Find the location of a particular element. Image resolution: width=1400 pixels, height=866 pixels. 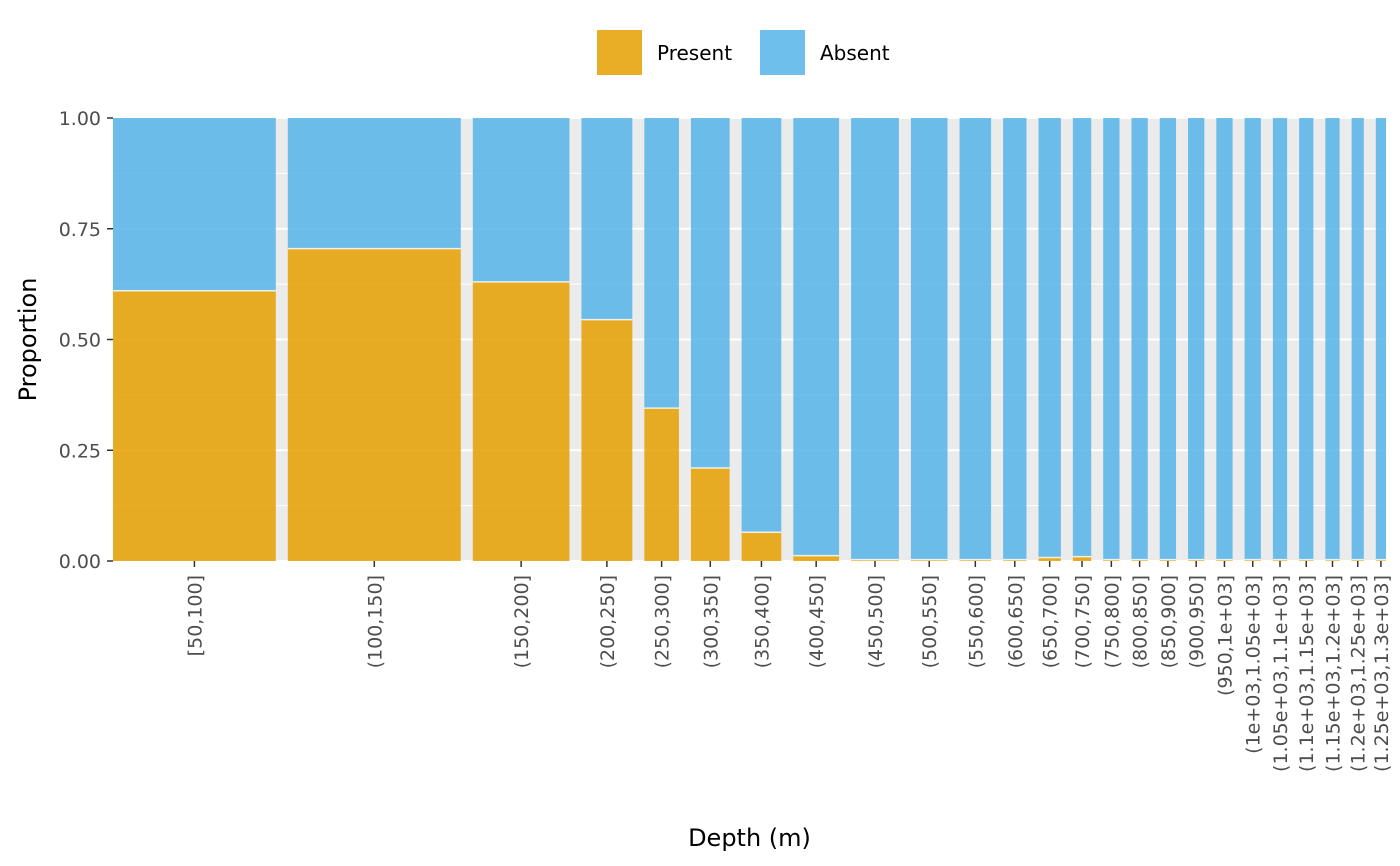

x-tick-label: (450,500] is located at coordinates (876, 621).